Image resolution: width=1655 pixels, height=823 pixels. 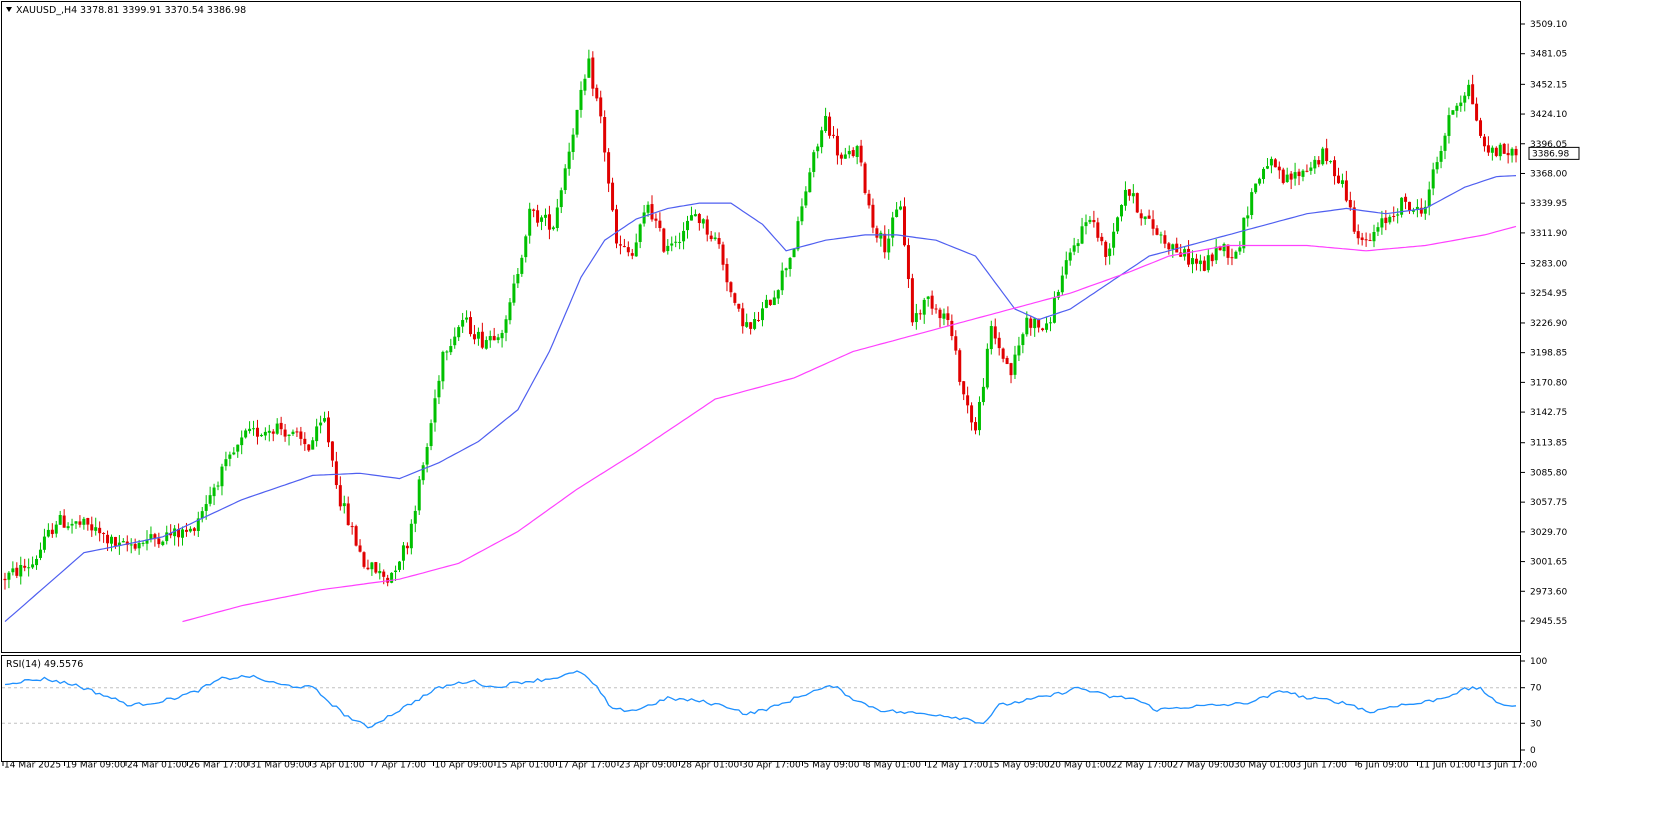 What do you see at coordinates (1081, 766) in the screenshot?
I see `time-tick-label: 20 May 01:00` at bounding box center [1081, 766].